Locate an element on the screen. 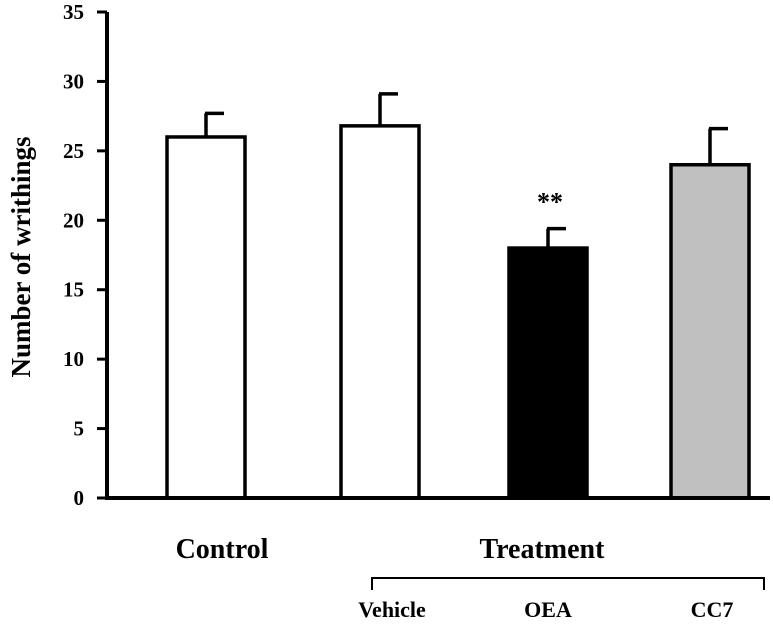  y-axis-title: Number of writhings is located at coordinates (21, 256).